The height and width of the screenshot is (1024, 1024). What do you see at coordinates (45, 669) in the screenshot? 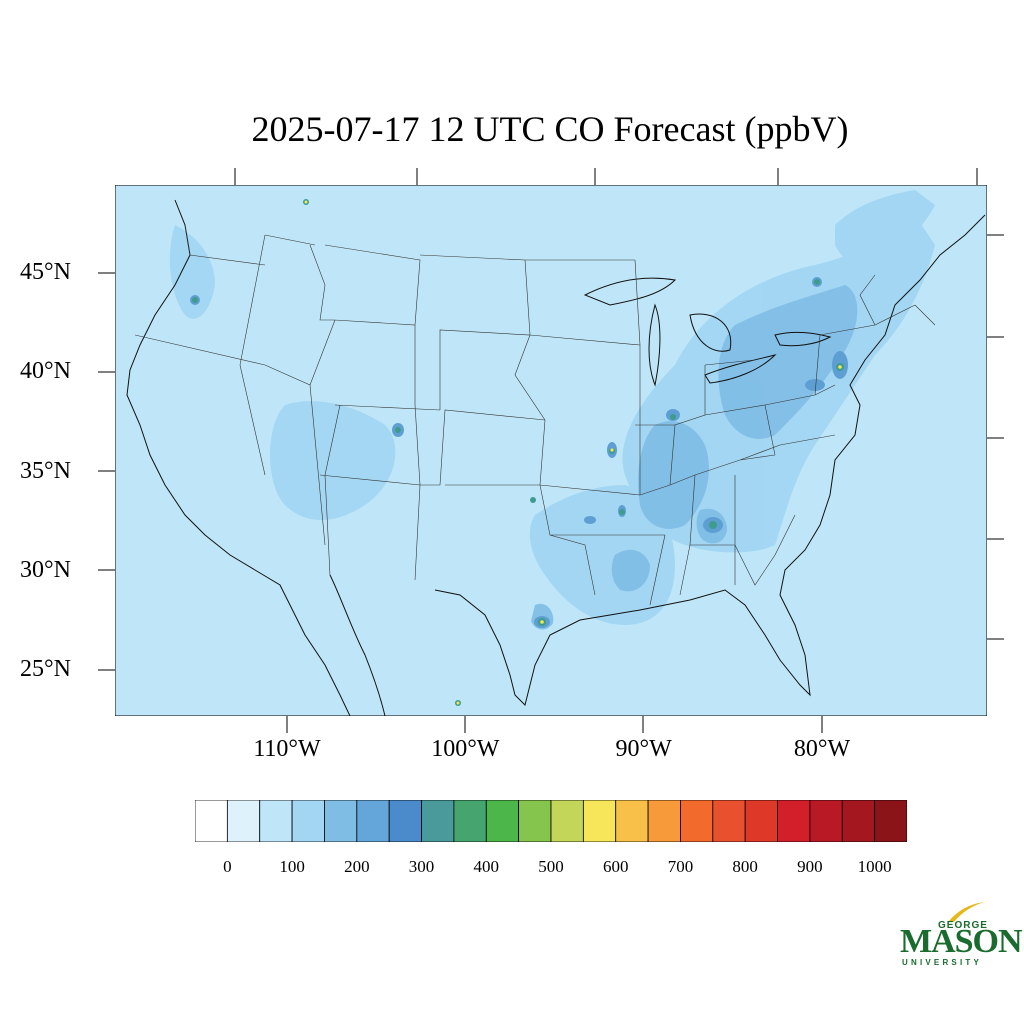
I see `lat-label: 25°N` at bounding box center [45, 669].